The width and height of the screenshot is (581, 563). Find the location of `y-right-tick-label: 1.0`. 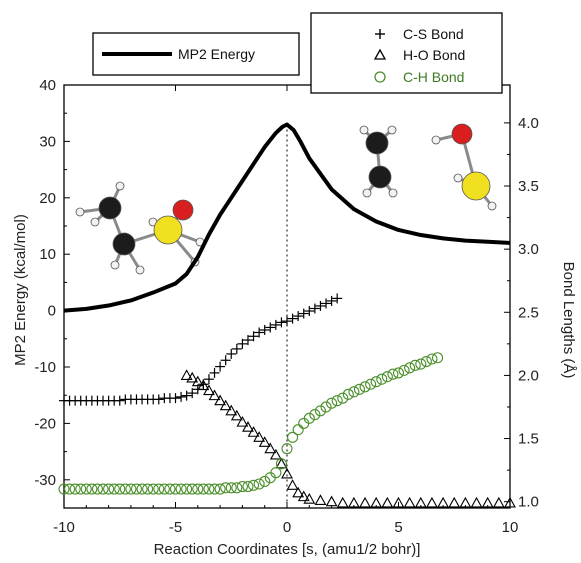

y-right-tick-label: 1.0 is located at coordinates (528, 502).